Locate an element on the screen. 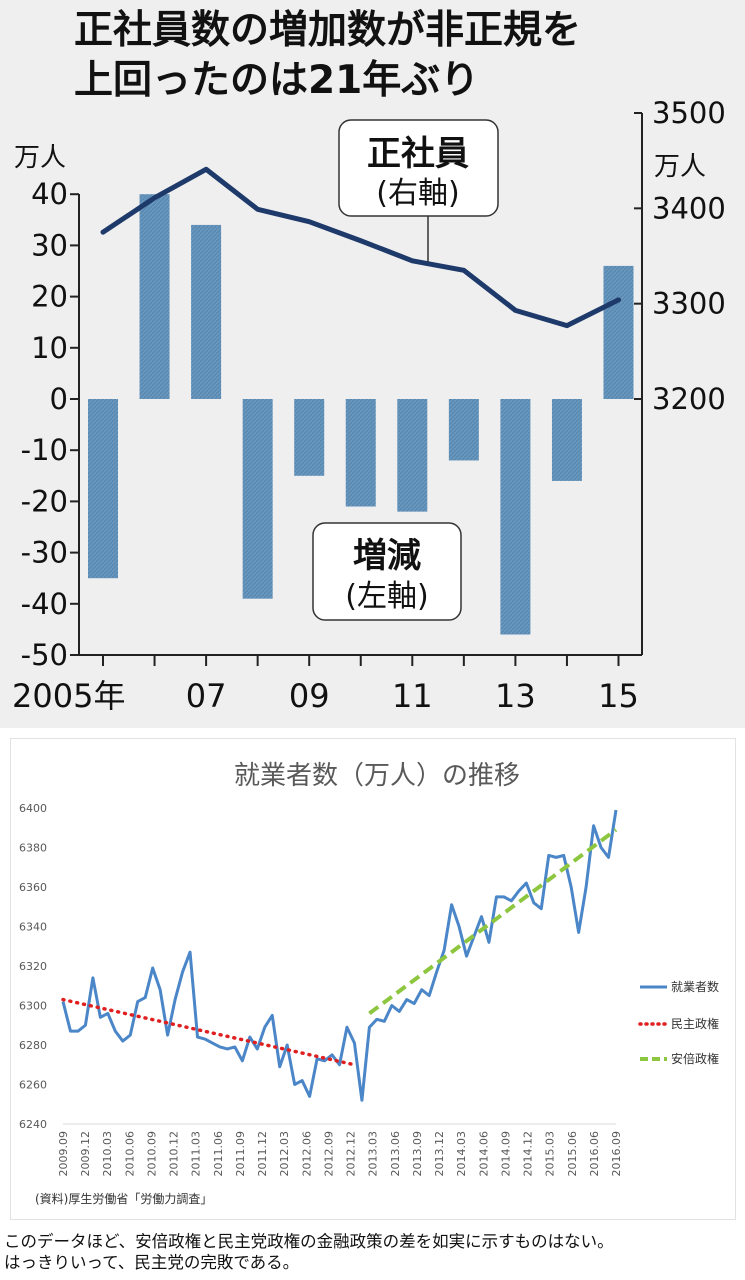 The image size is (745, 1280). x-axis-tick-label: 2012.12 is located at coordinates (351, 1154).